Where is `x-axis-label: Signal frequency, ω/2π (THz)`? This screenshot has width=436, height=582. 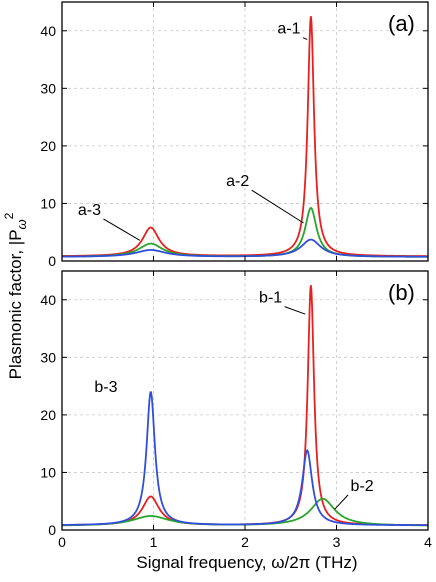 x-axis-label: Signal frequency, ω/2π (THz) is located at coordinates (246, 562).